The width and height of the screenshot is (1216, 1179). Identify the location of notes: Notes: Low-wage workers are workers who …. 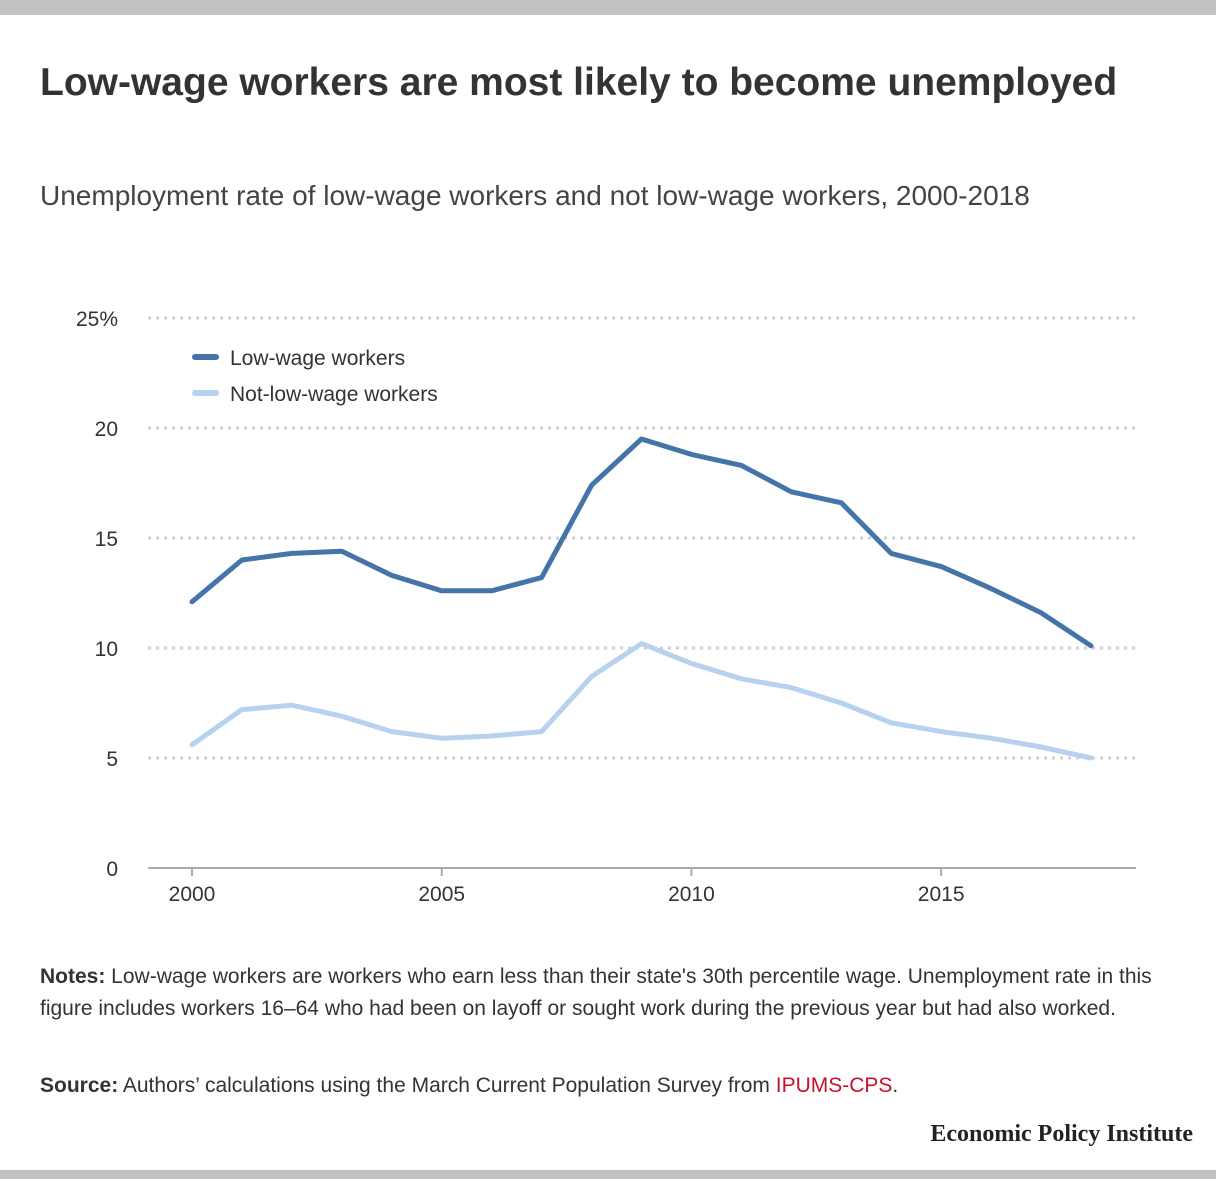
(610, 993).